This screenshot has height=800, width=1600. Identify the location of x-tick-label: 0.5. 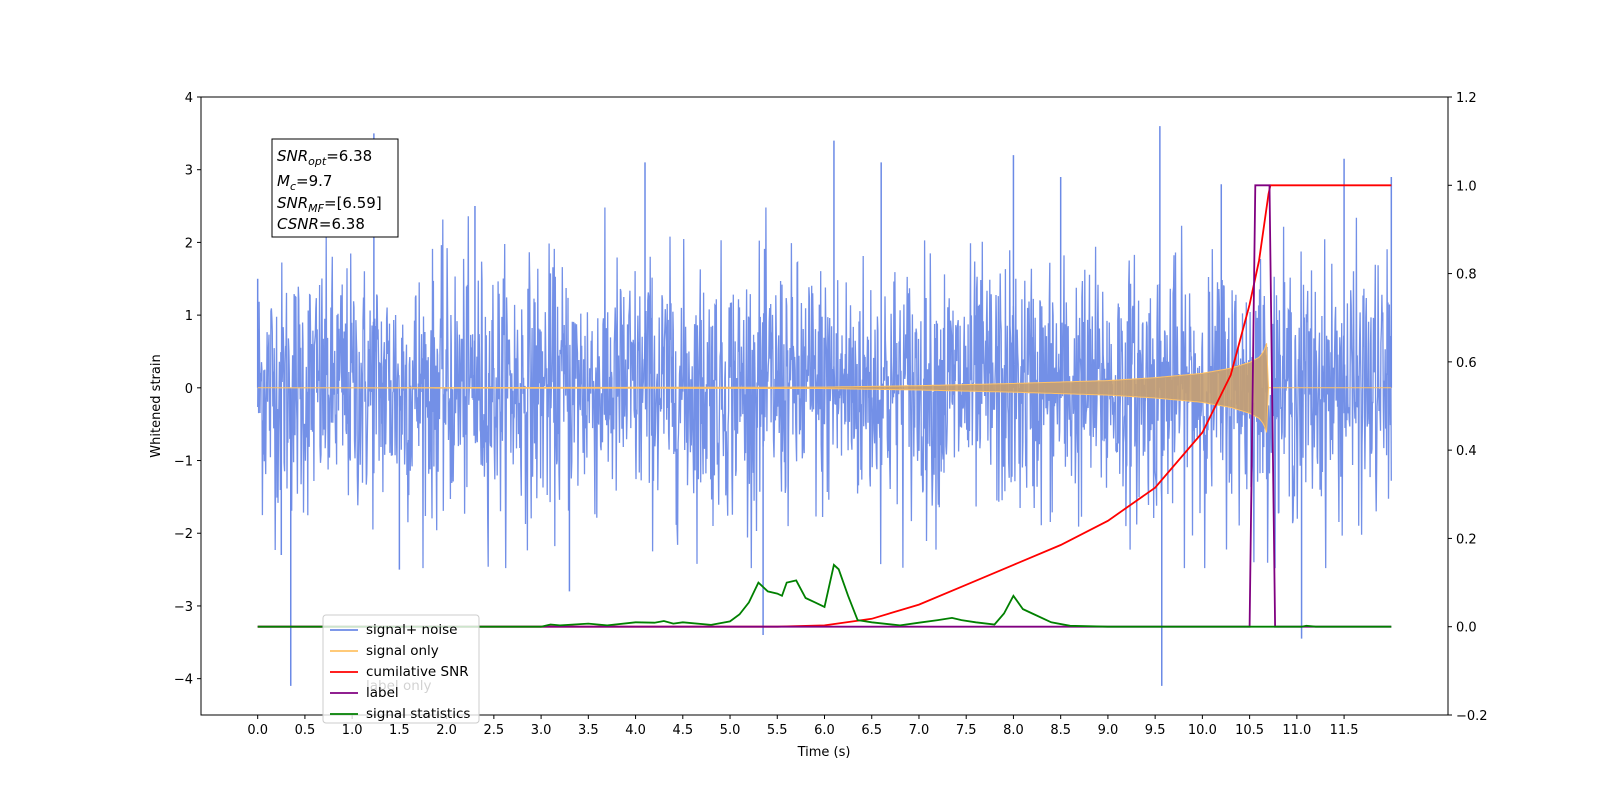
(305, 730).